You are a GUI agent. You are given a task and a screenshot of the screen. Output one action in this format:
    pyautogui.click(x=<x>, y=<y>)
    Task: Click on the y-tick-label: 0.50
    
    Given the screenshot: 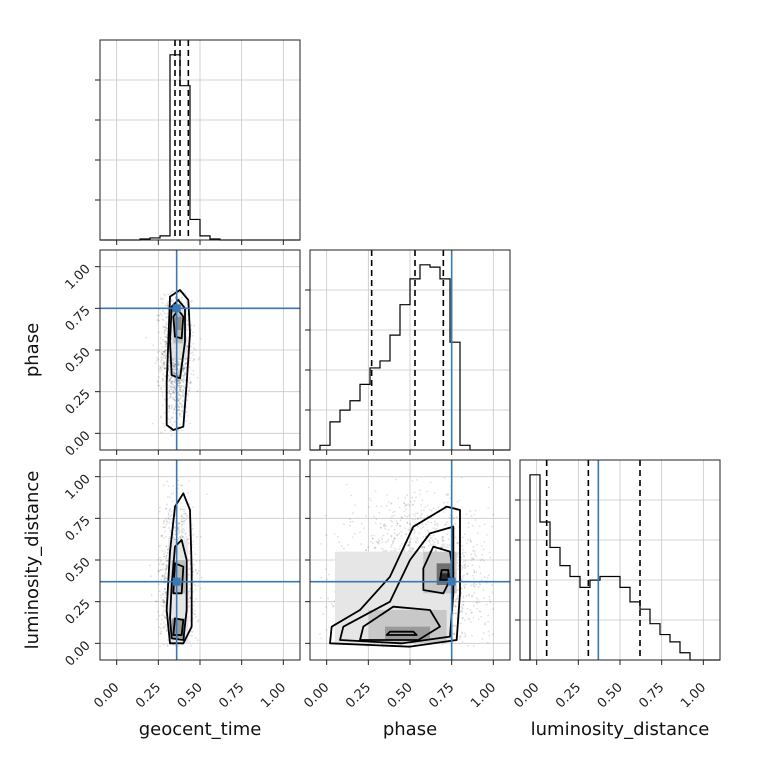 What is the action you would take?
    pyautogui.click(x=78, y=360)
    